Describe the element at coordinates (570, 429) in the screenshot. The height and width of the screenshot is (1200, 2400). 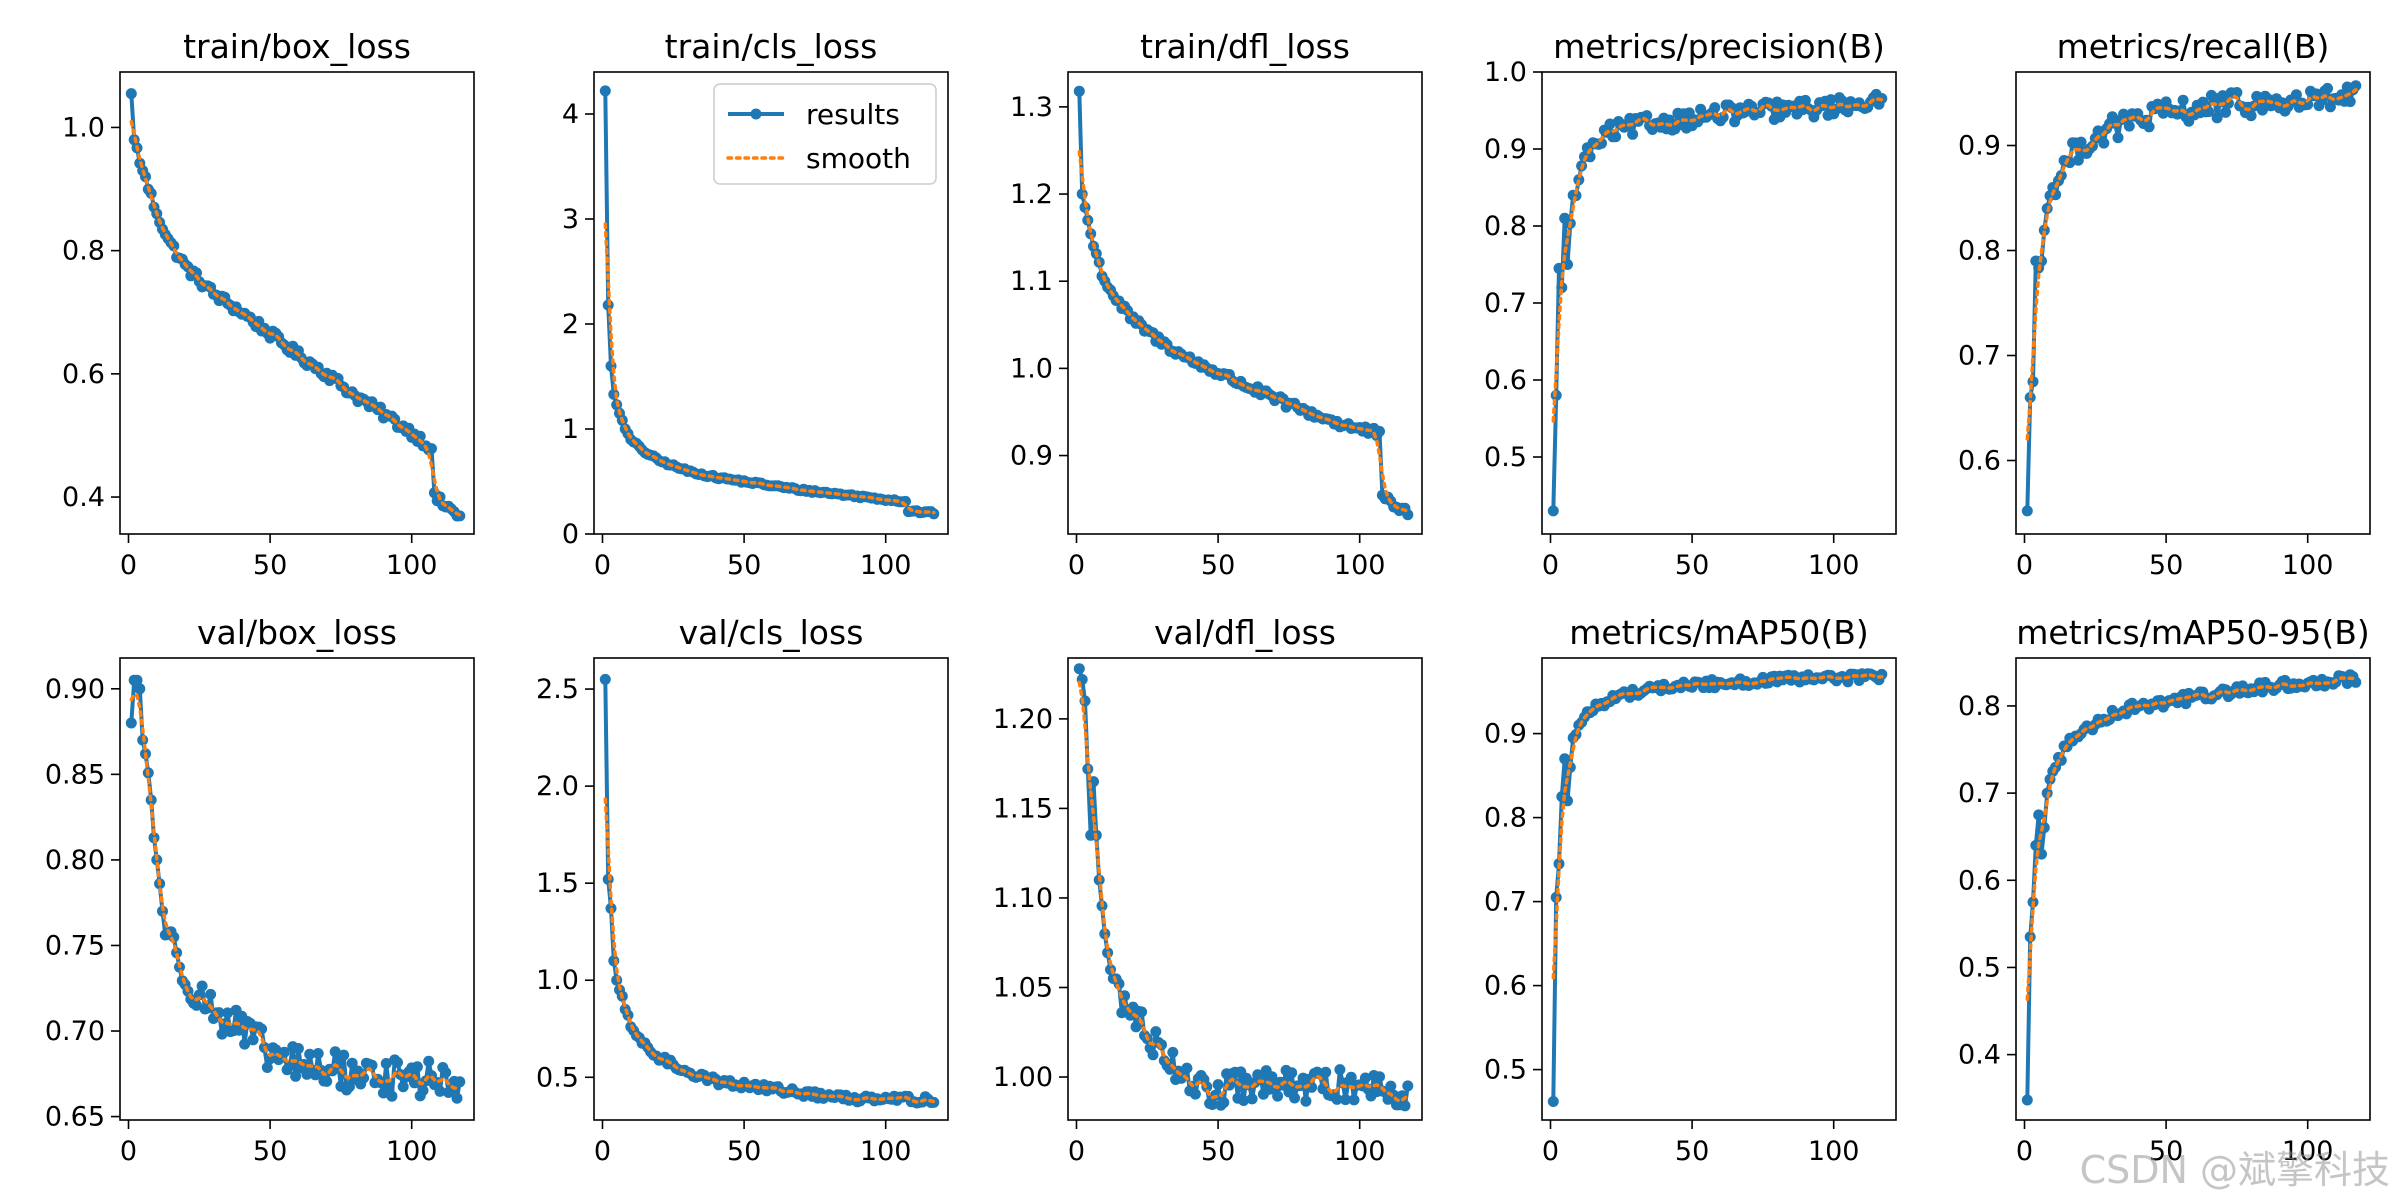
I see `y-tick-label: 1` at that location.